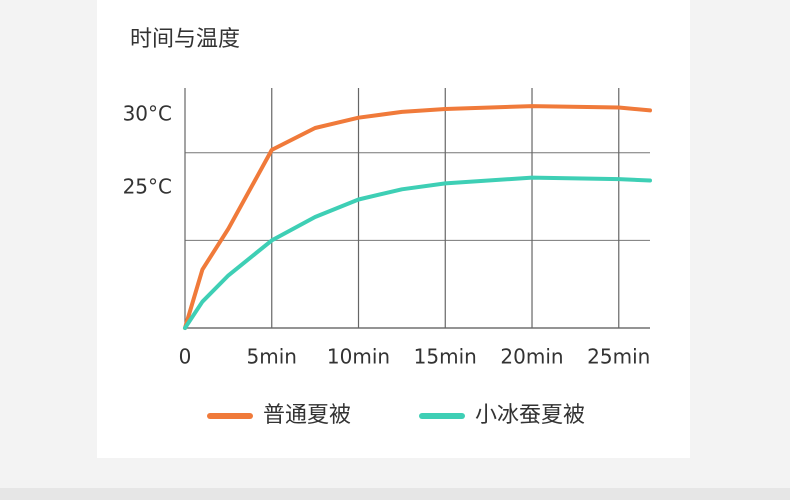  What do you see at coordinates (531, 357) in the screenshot?
I see `x-tick-label: 20min` at bounding box center [531, 357].